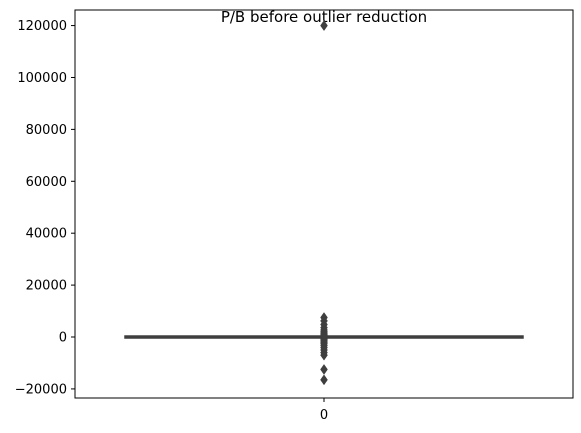 The width and height of the screenshot is (581, 433). Describe the element at coordinates (46, 130) in the screenshot. I see `y-tick-label: 80000` at that location.